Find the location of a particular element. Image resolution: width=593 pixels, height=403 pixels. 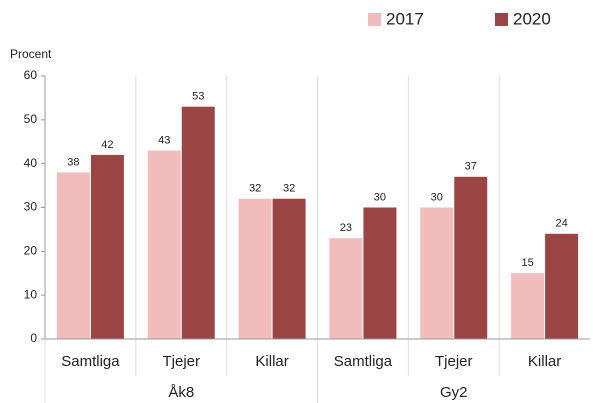

y-tick-label: 30 is located at coordinates (31, 207).